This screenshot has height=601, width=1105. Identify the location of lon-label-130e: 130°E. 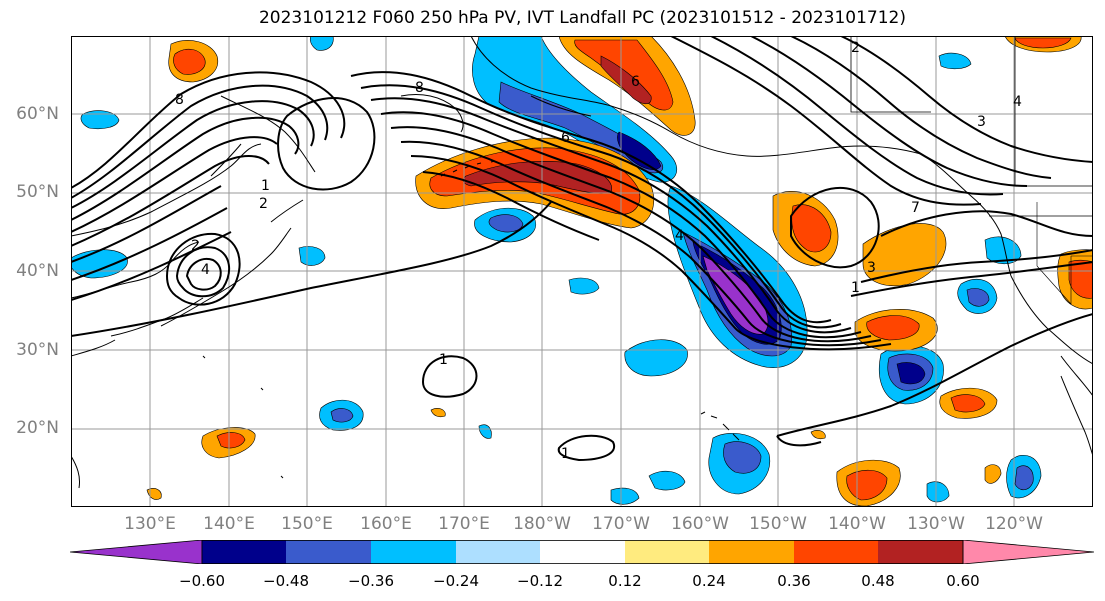
(150, 524).